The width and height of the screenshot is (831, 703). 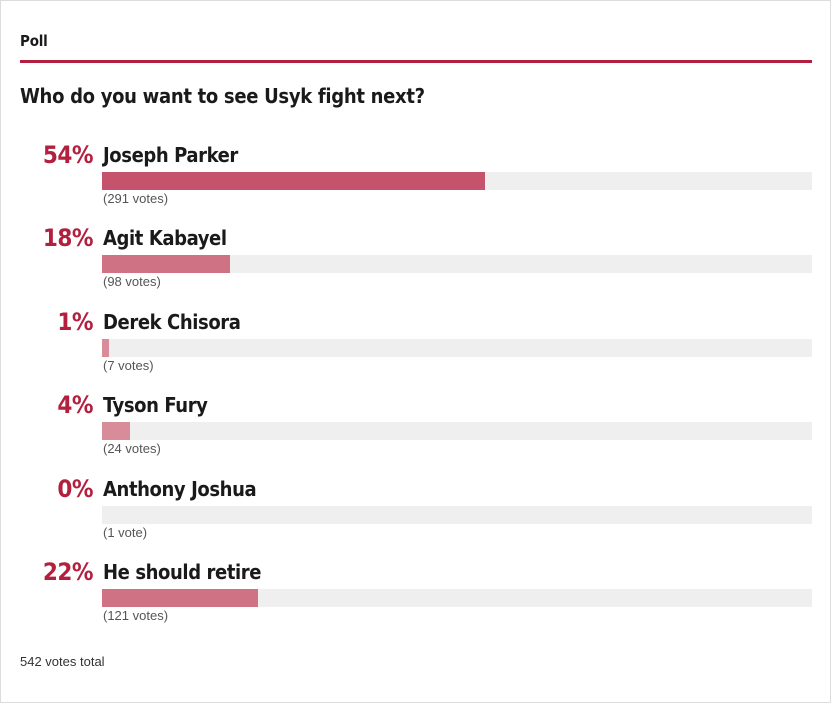 I want to click on poll-label: Poll, so click(x=34, y=41).